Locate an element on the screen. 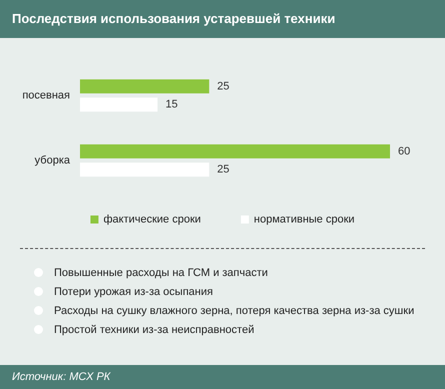  chart-title: Последствия использования устаревшей техники is located at coordinates (222, 19).